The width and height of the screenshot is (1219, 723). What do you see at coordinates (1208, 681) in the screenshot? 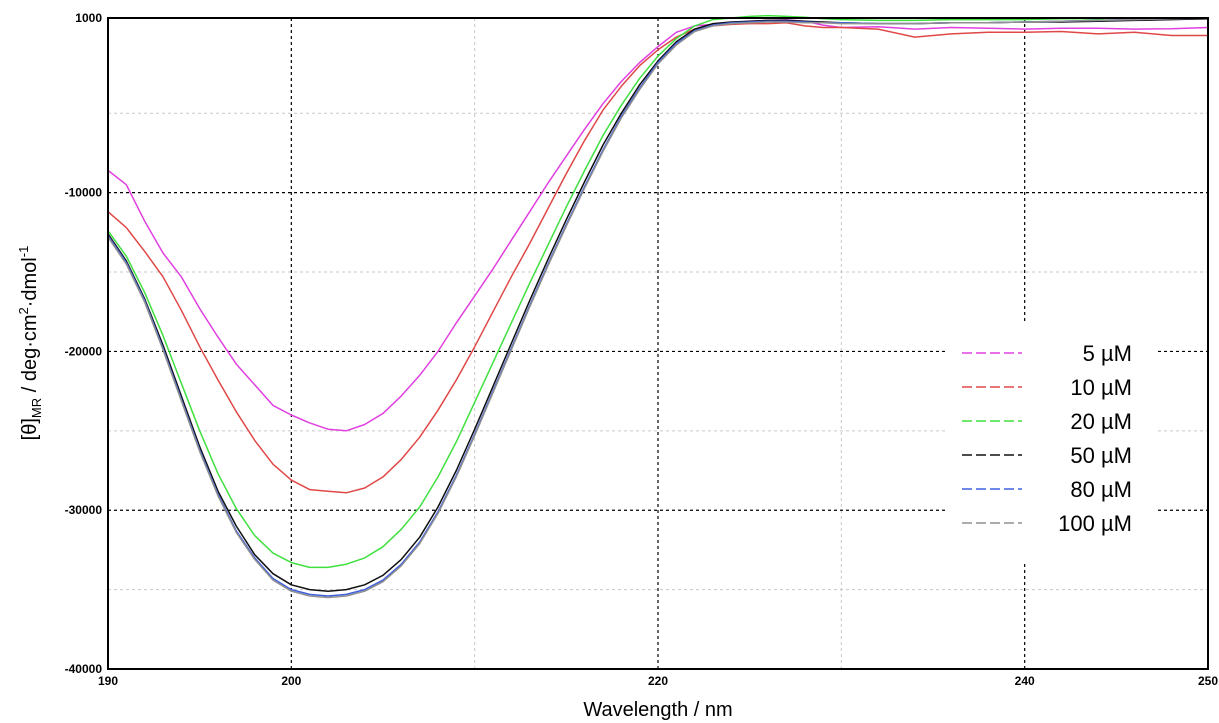
I see `x-tick-label: 250` at bounding box center [1208, 681].